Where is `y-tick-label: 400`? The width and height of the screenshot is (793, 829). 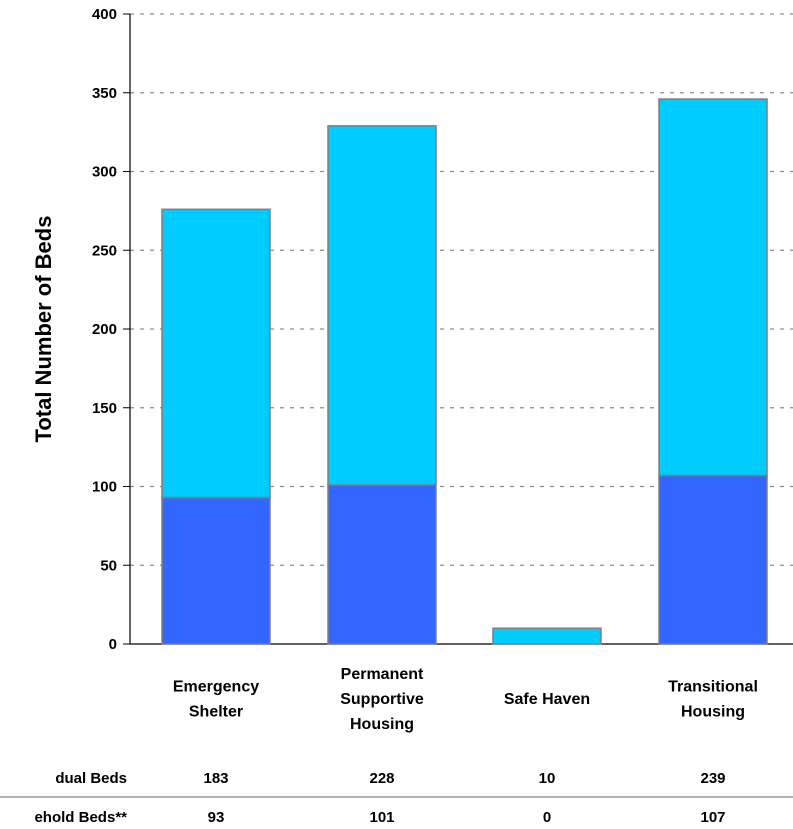
y-tick-label: 400 is located at coordinates (104, 14).